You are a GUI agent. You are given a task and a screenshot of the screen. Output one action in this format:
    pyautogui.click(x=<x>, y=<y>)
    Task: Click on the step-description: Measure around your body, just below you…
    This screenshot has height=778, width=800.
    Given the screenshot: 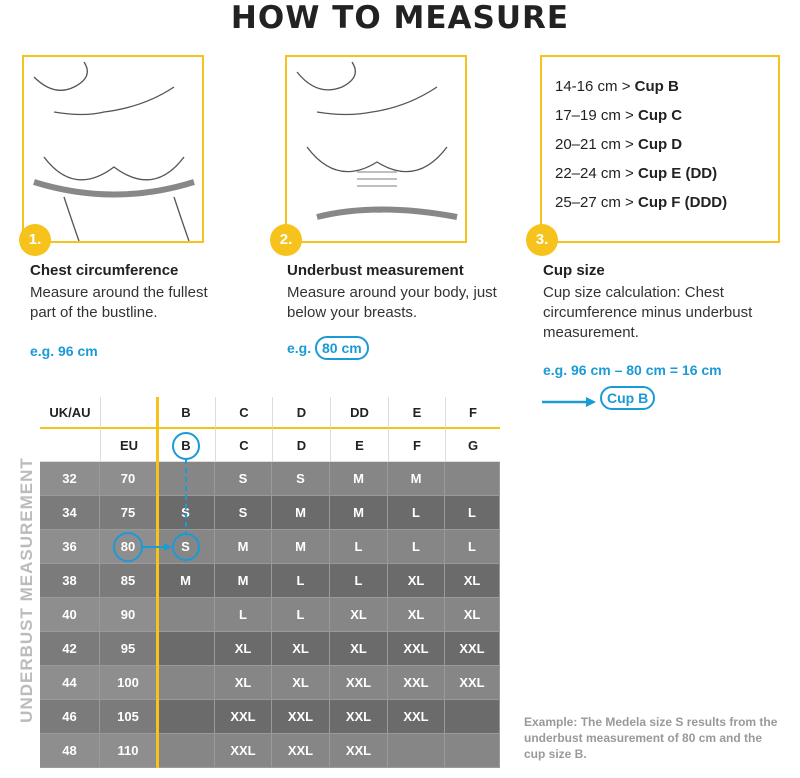 What is the action you would take?
    pyautogui.click(x=392, y=302)
    